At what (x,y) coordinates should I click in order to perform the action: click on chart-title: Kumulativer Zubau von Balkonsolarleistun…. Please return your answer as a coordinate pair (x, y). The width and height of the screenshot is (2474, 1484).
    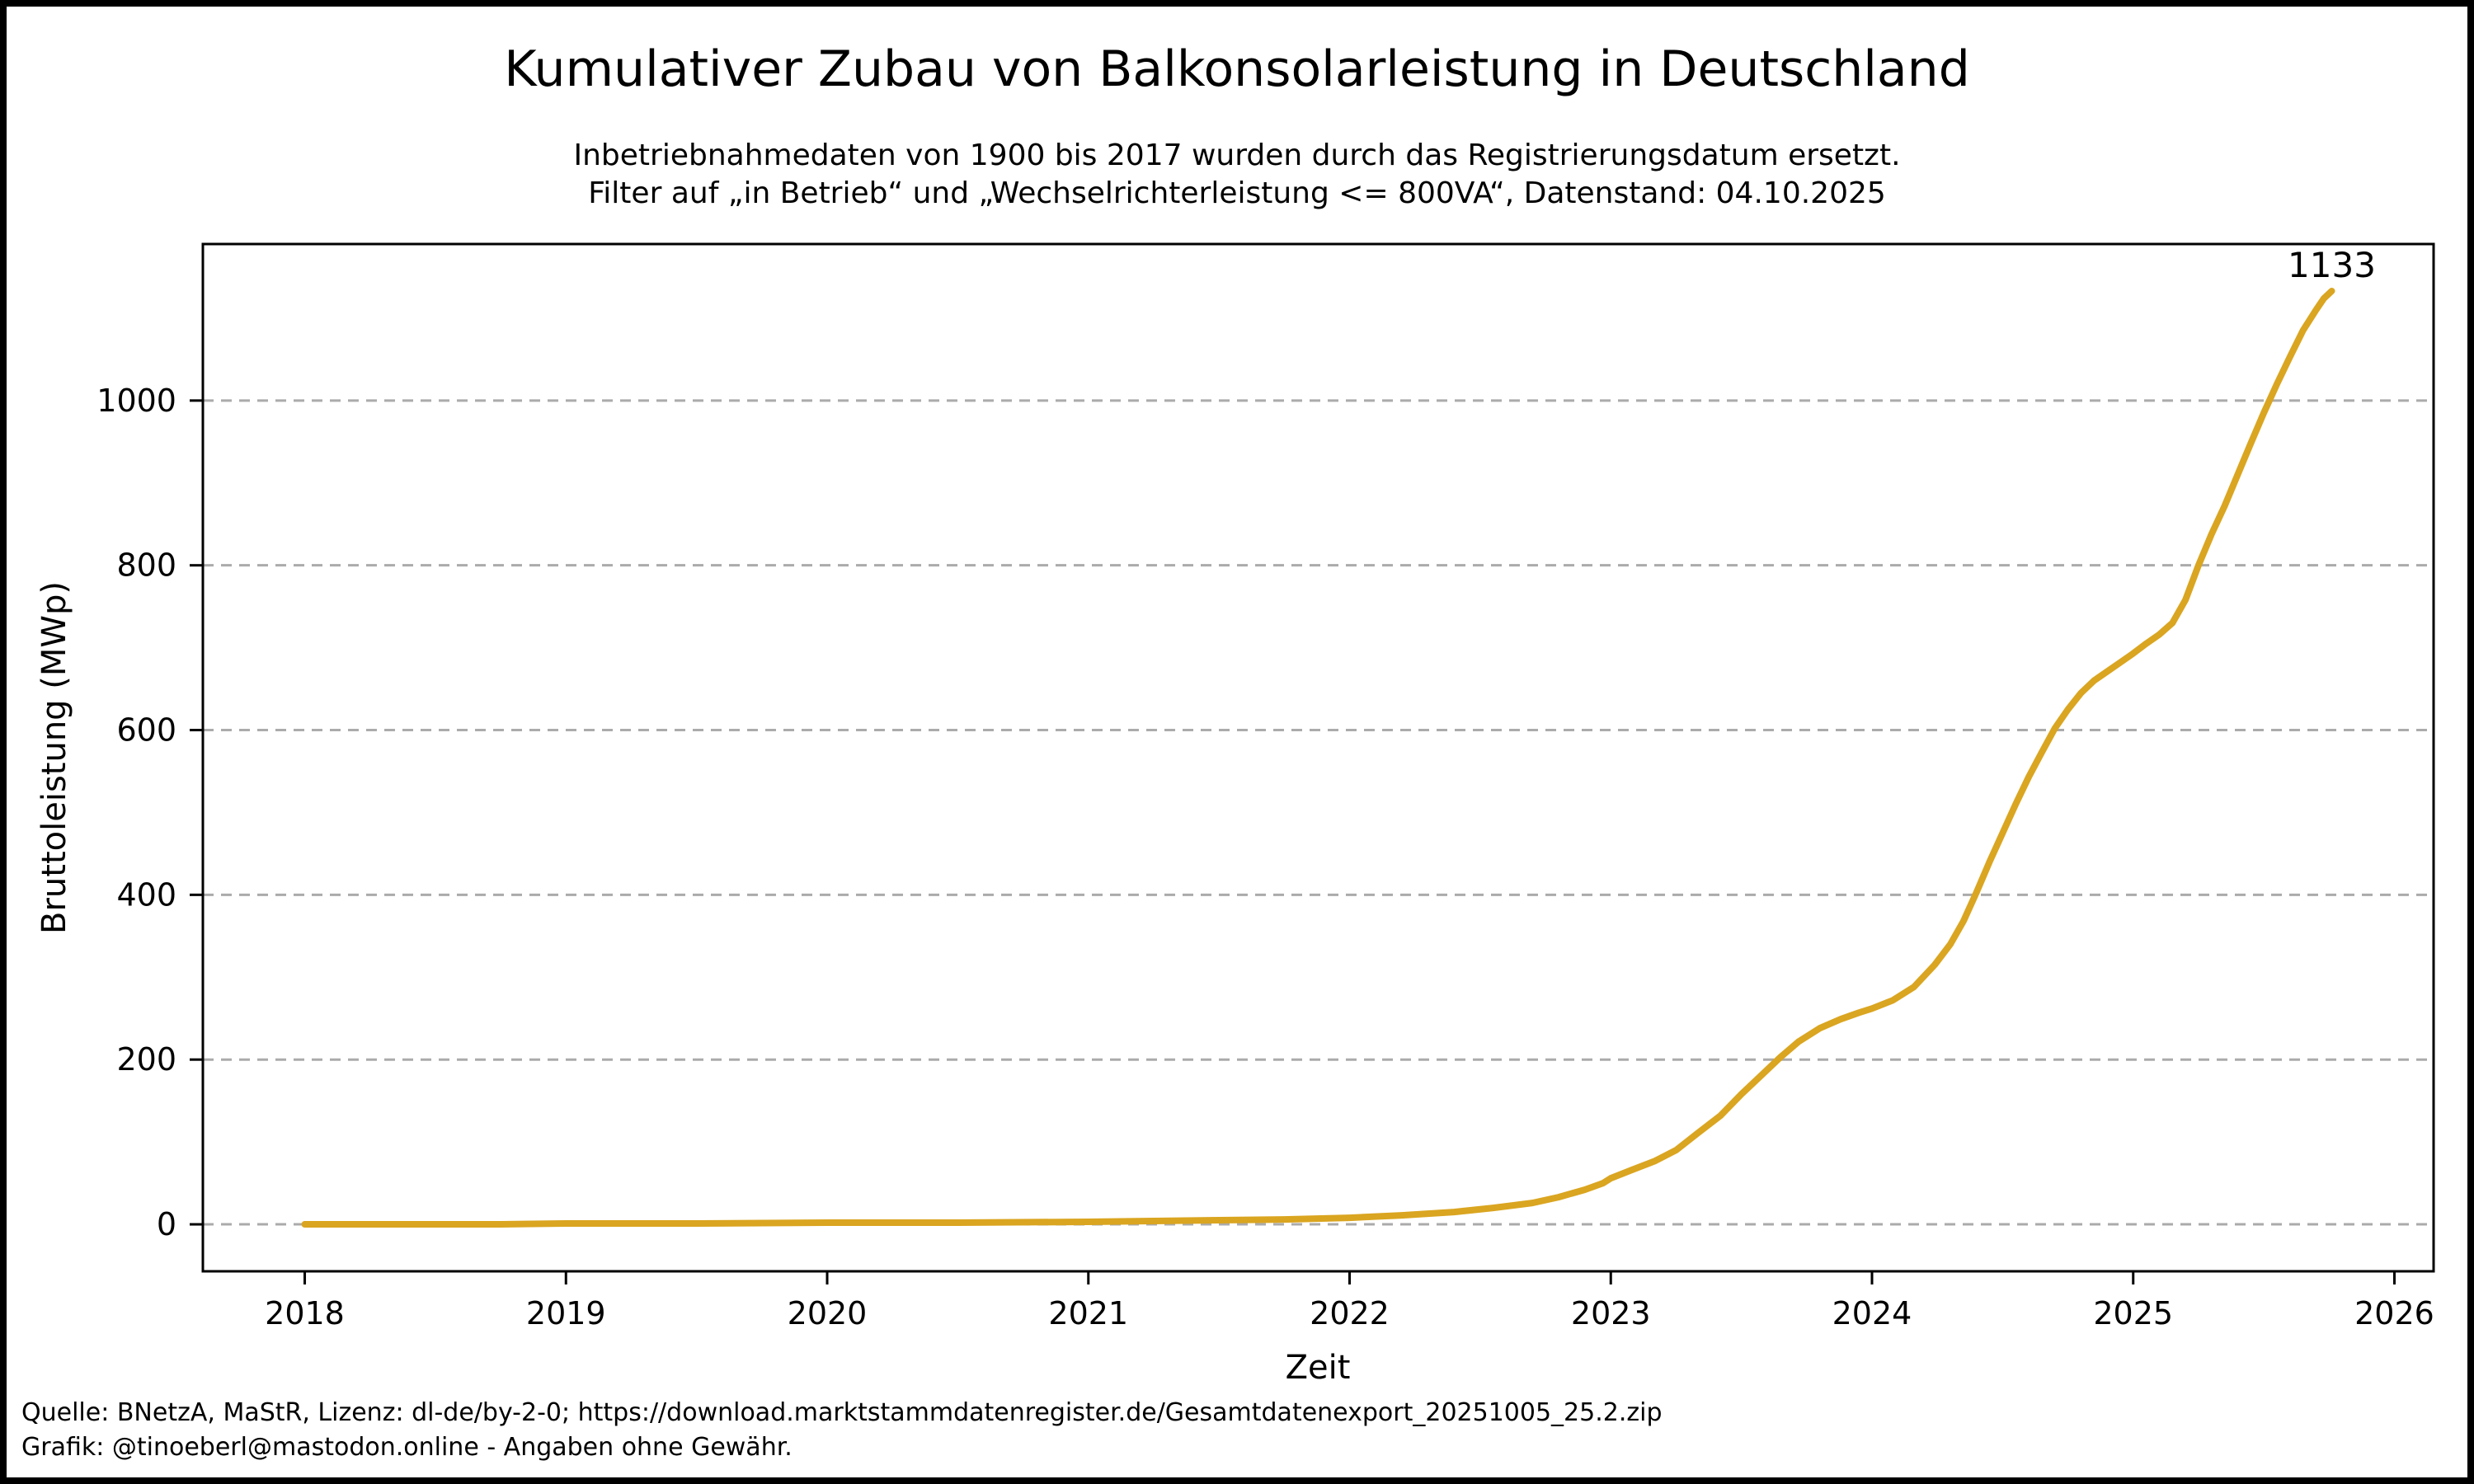
    Looking at the image, I should click on (1237, 69).